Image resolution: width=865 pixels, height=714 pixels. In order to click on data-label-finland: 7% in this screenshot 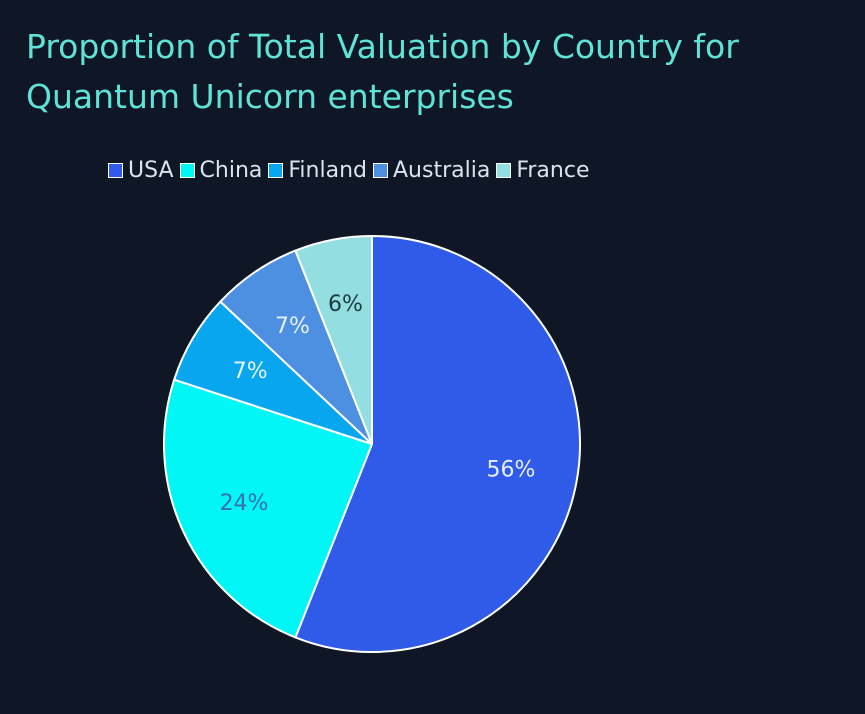, I will do `click(250, 371)`.